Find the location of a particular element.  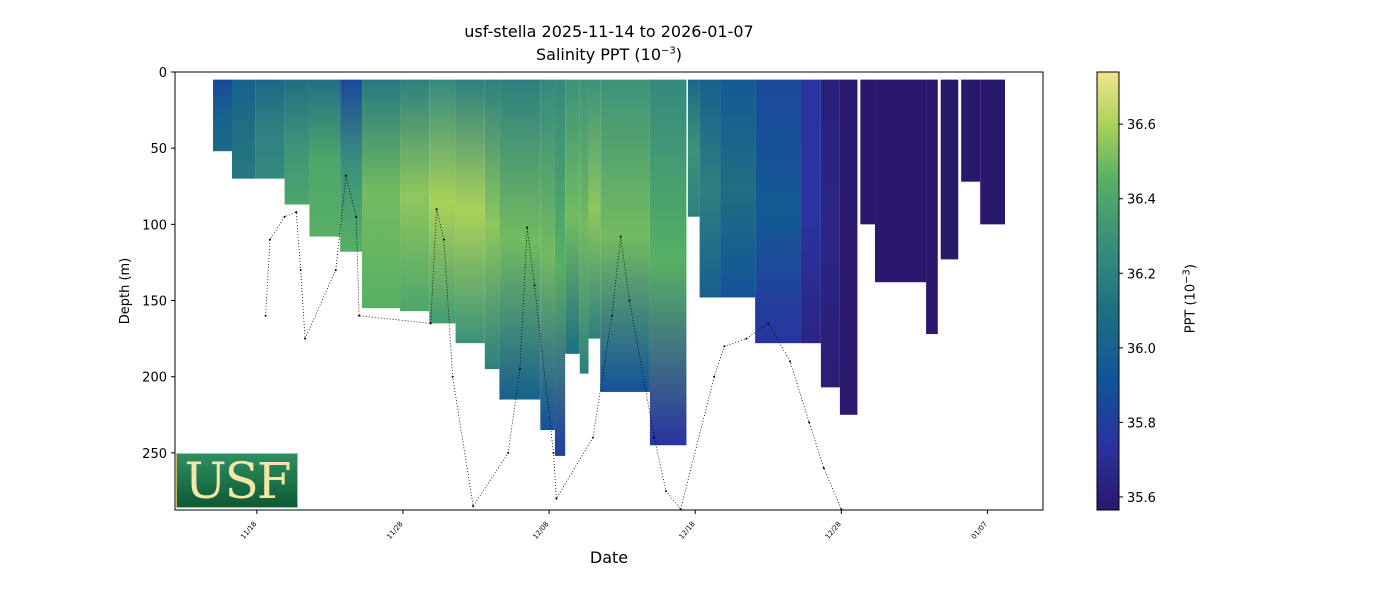

subtitle-exponent: −3 is located at coordinates (668, 51).